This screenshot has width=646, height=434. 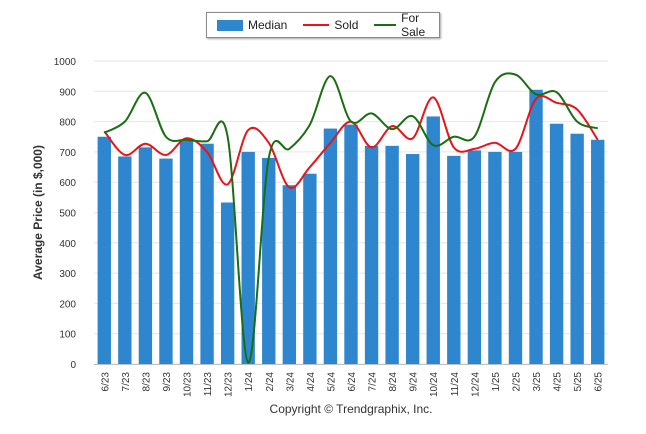 What do you see at coordinates (146, 382) in the screenshot?
I see `x-tick-label: 8/23` at bounding box center [146, 382].